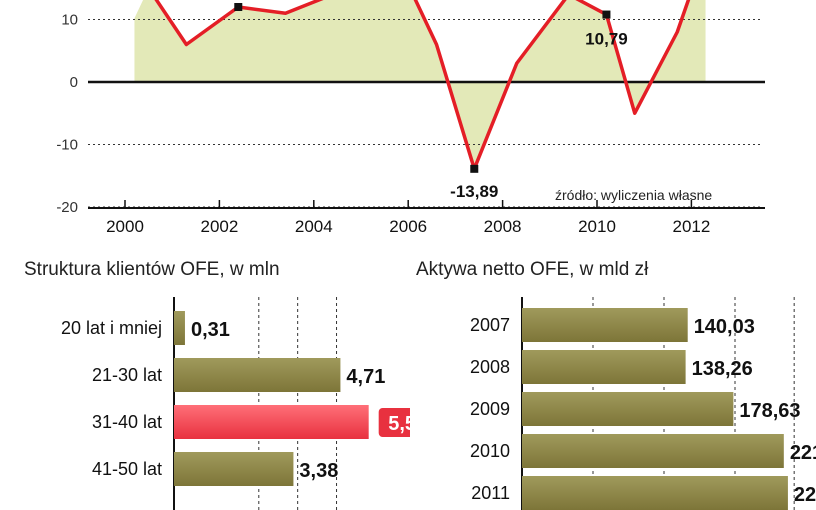 This screenshot has height=510, width=816. What do you see at coordinates (722, 369) in the screenshot?
I see `value-label: 138,26` at bounding box center [722, 369].